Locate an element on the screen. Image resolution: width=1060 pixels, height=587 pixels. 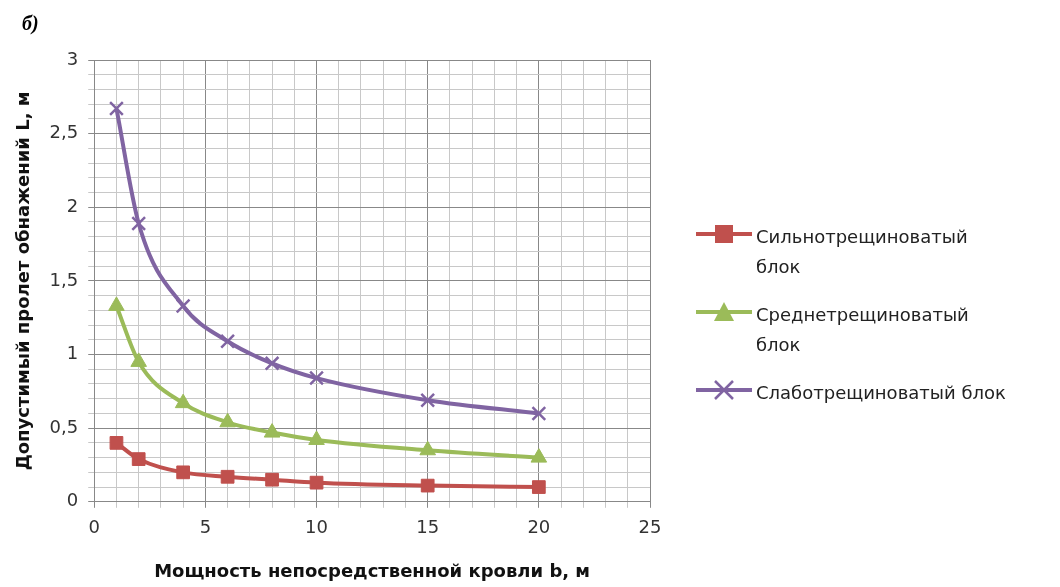
x-tick-label: 10 is located at coordinates (316, 527).